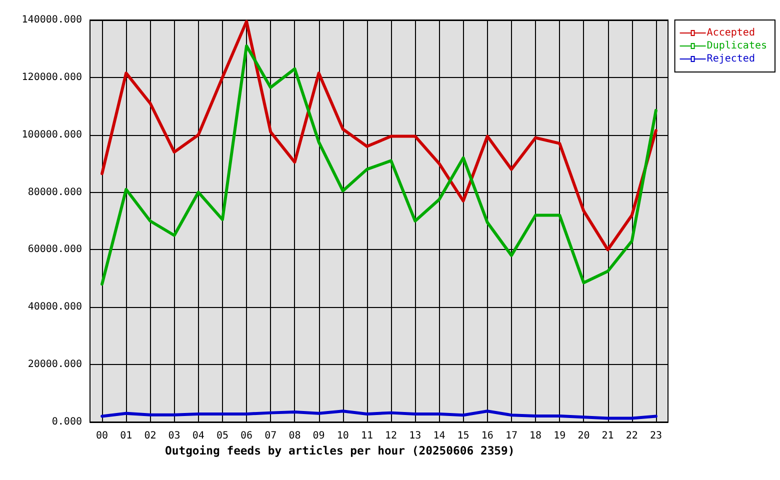 The height and width of the screenshot is (480, 780). What do you see at coordinates (730, 33) in the screenshot?
I see `legend-label: Accepted` at bounding box center [730, 33].